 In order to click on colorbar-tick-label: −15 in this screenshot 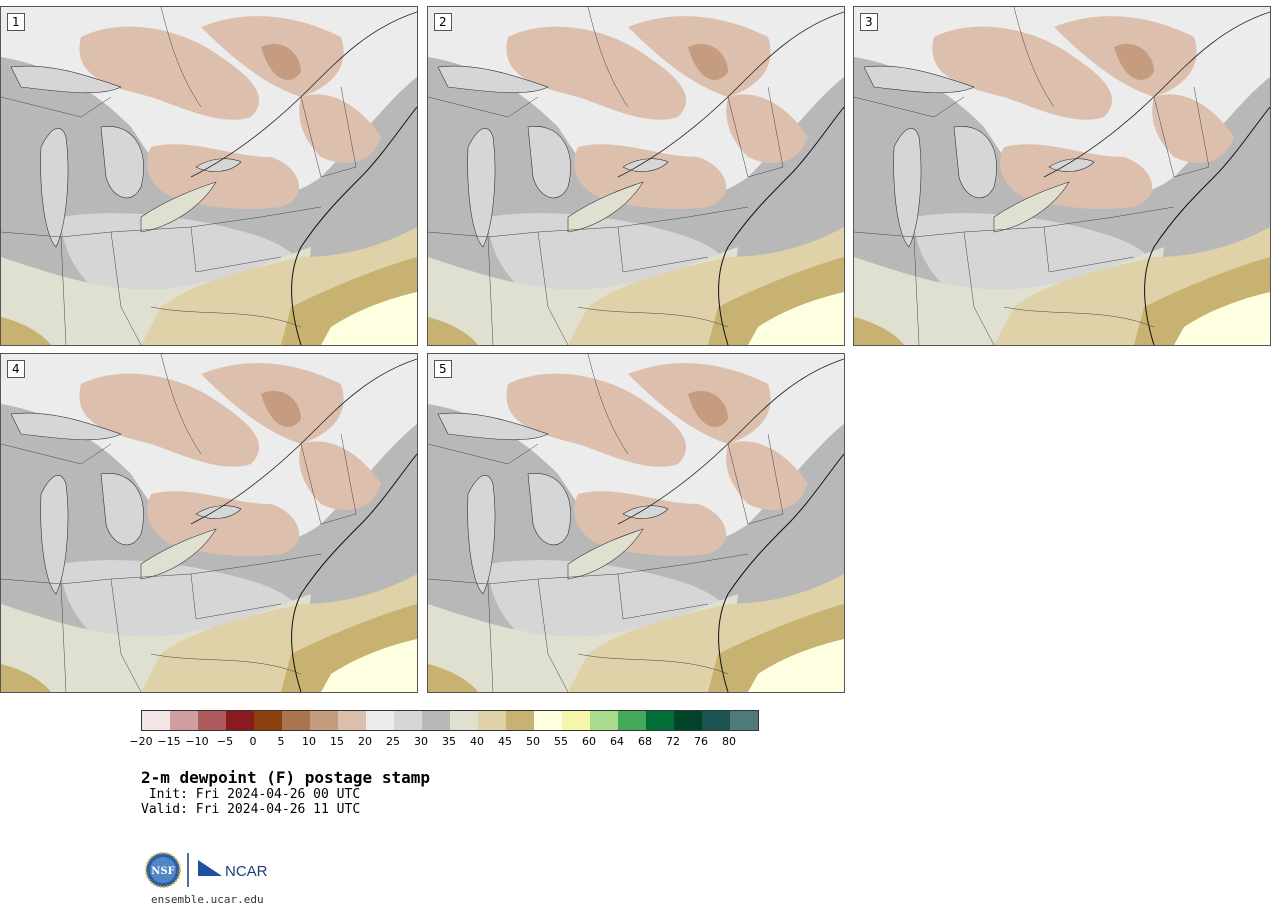, I will do `click(169, 741)`.